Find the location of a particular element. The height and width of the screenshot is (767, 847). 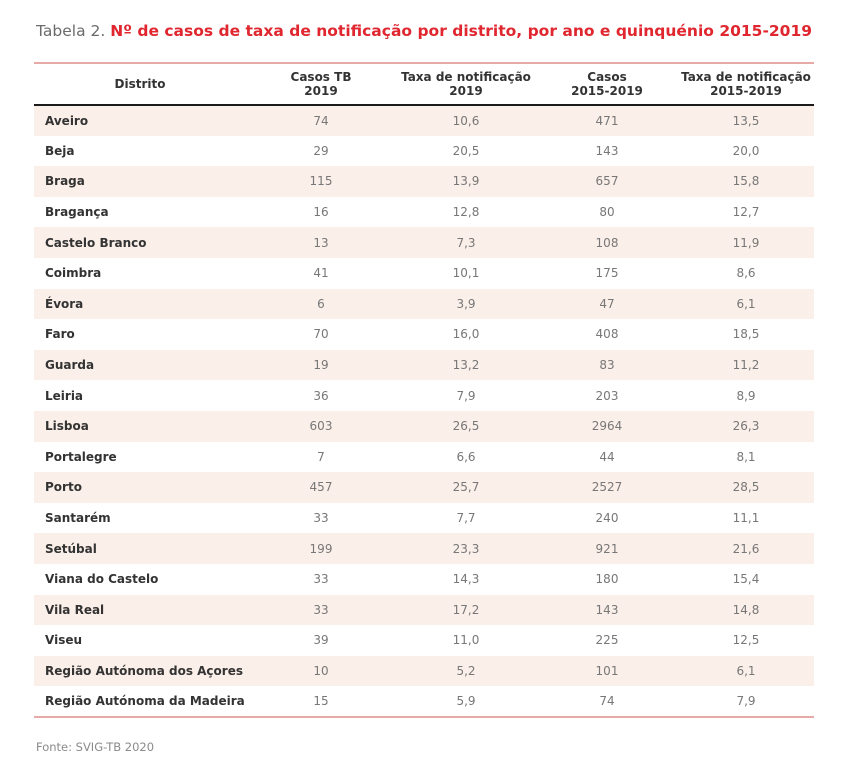

table-row: Portalegre 7 6,6 44 8,1 is located at coordinates (424, 457).